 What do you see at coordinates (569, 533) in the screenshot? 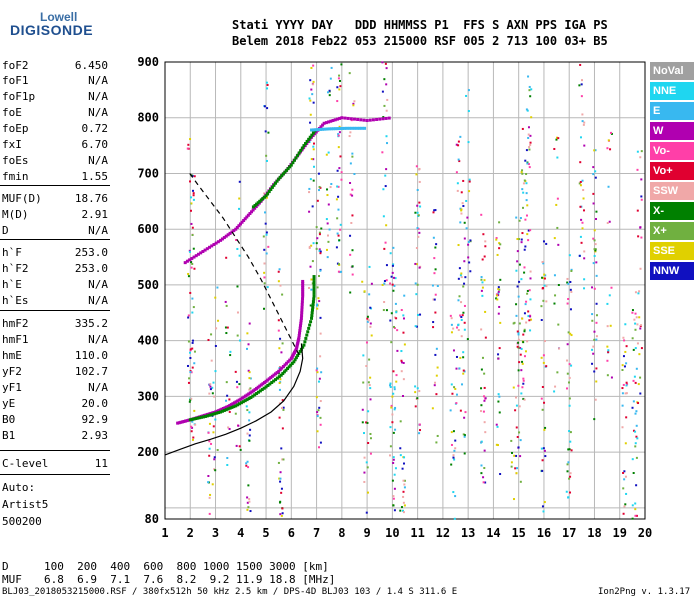
I see `x-tick-label: 17` at bounding box center [569, 533].